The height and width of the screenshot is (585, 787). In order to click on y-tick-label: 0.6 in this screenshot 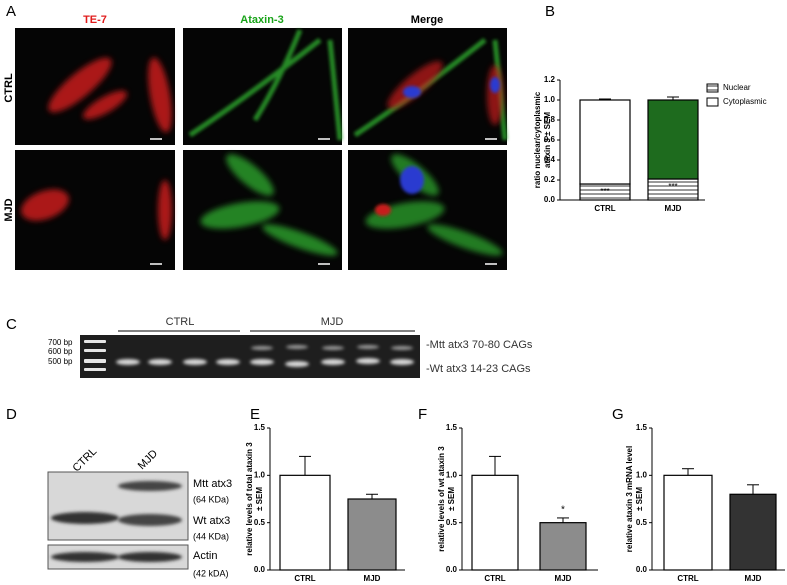, I will do `click(550, 139)`.